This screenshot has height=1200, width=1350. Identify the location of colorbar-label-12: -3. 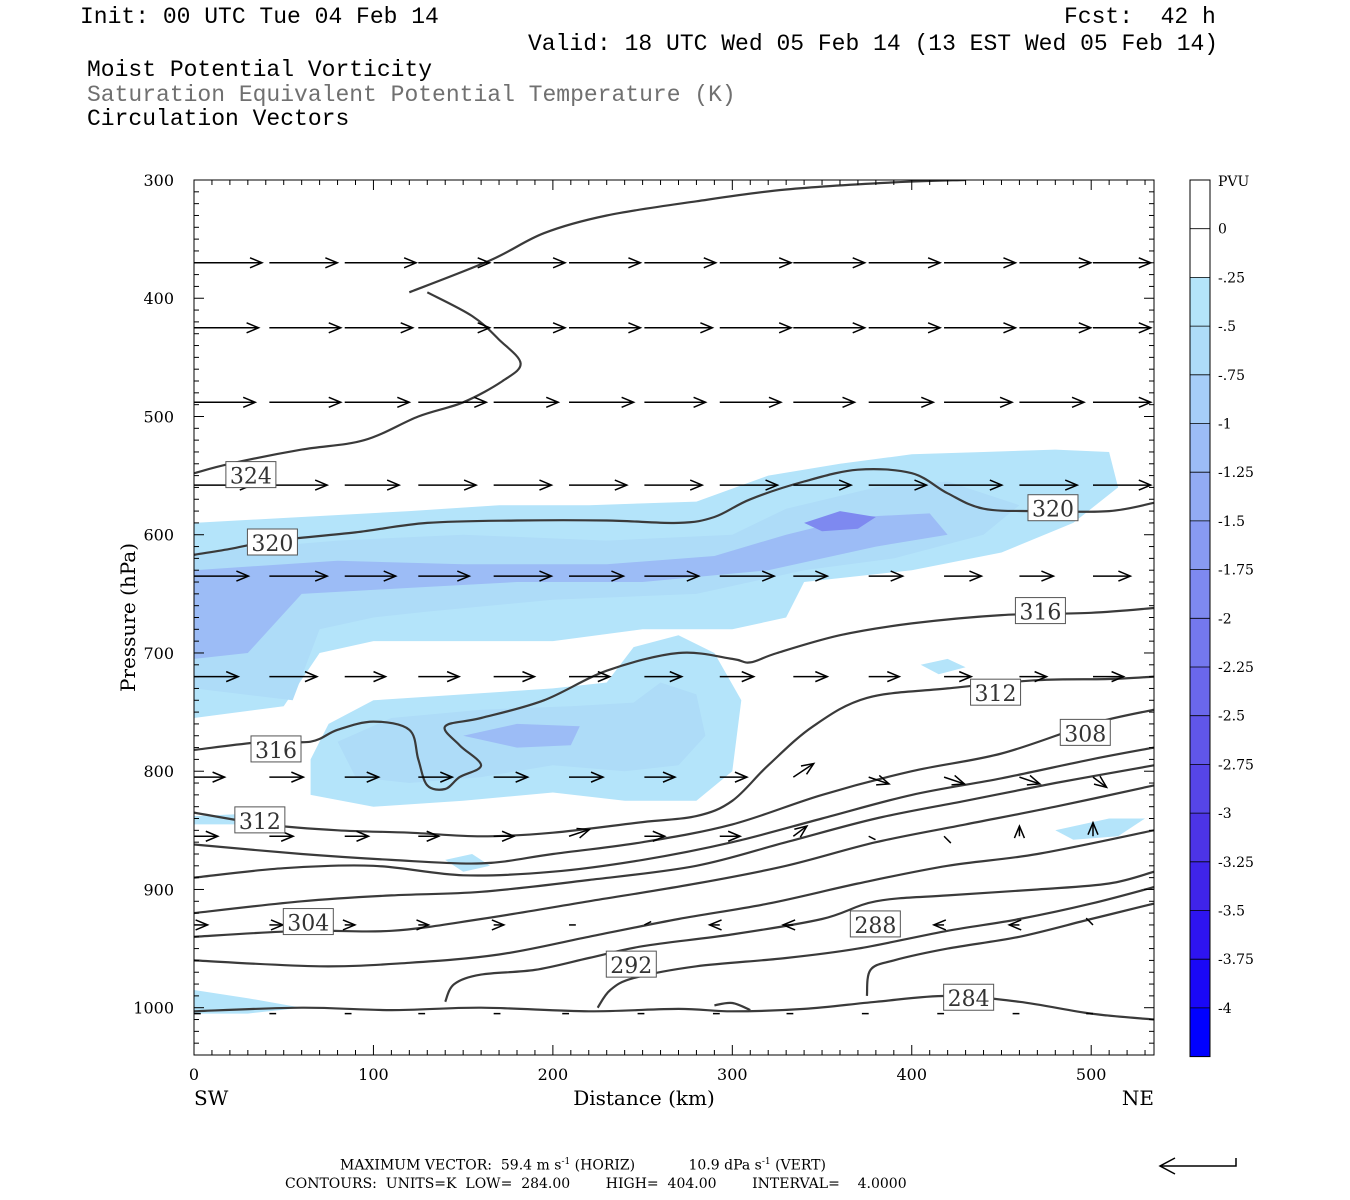
(1225, 814).